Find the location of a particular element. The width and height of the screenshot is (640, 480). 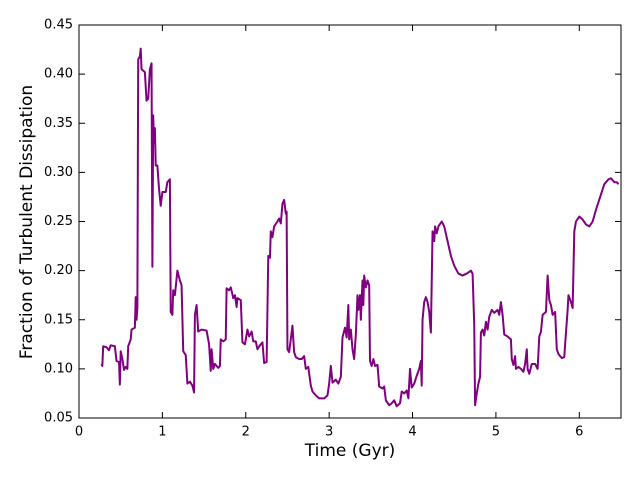

y-tick-label: 0.20 is located at coordinates (58, 270).